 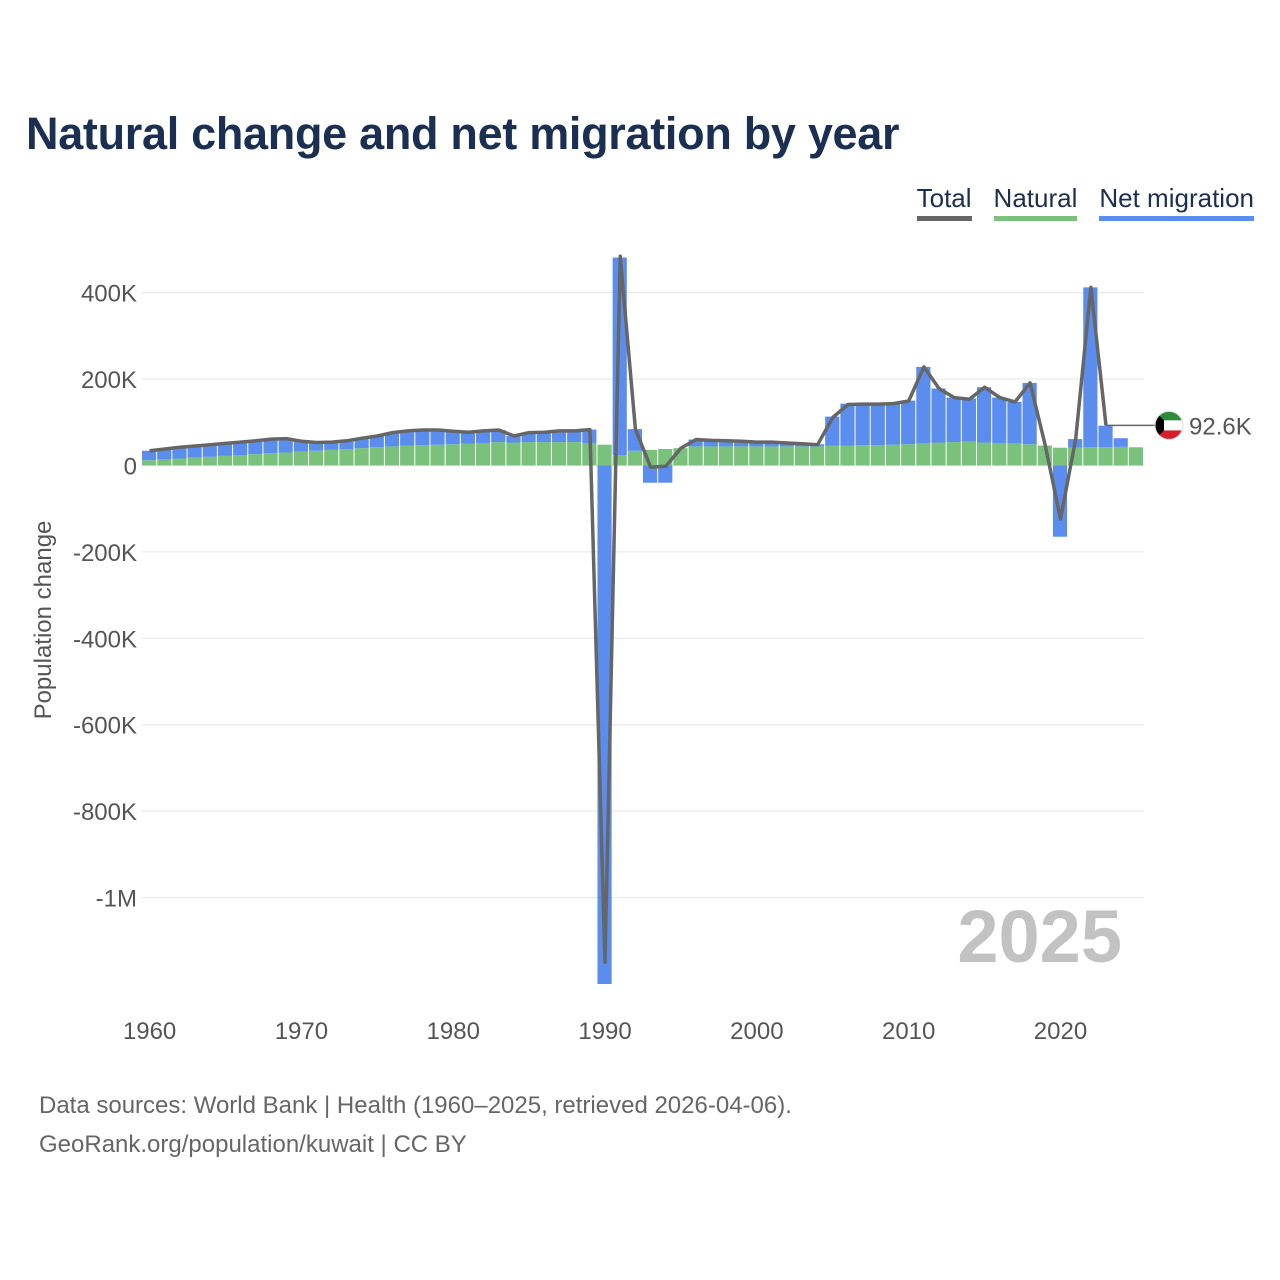 I want to click on y-axis-label: Population change, so click(x=43, y=620).